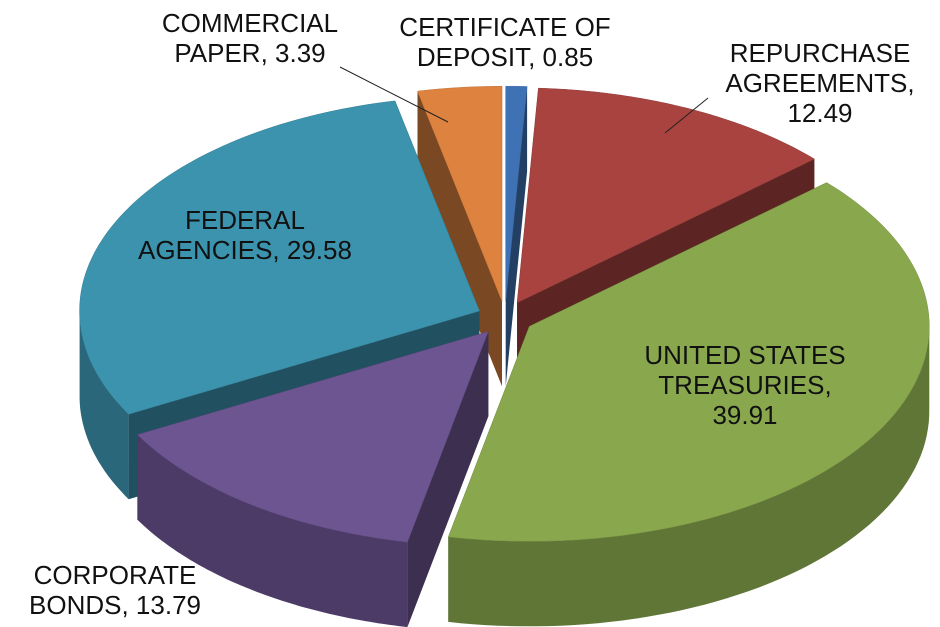 This screenshot has height=627, width=940. I want to click on label-name: CORPORATE BONDS, so click(113, 590).